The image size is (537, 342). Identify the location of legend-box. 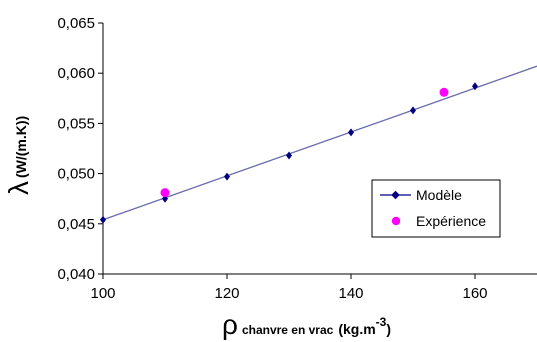
(436, 208).